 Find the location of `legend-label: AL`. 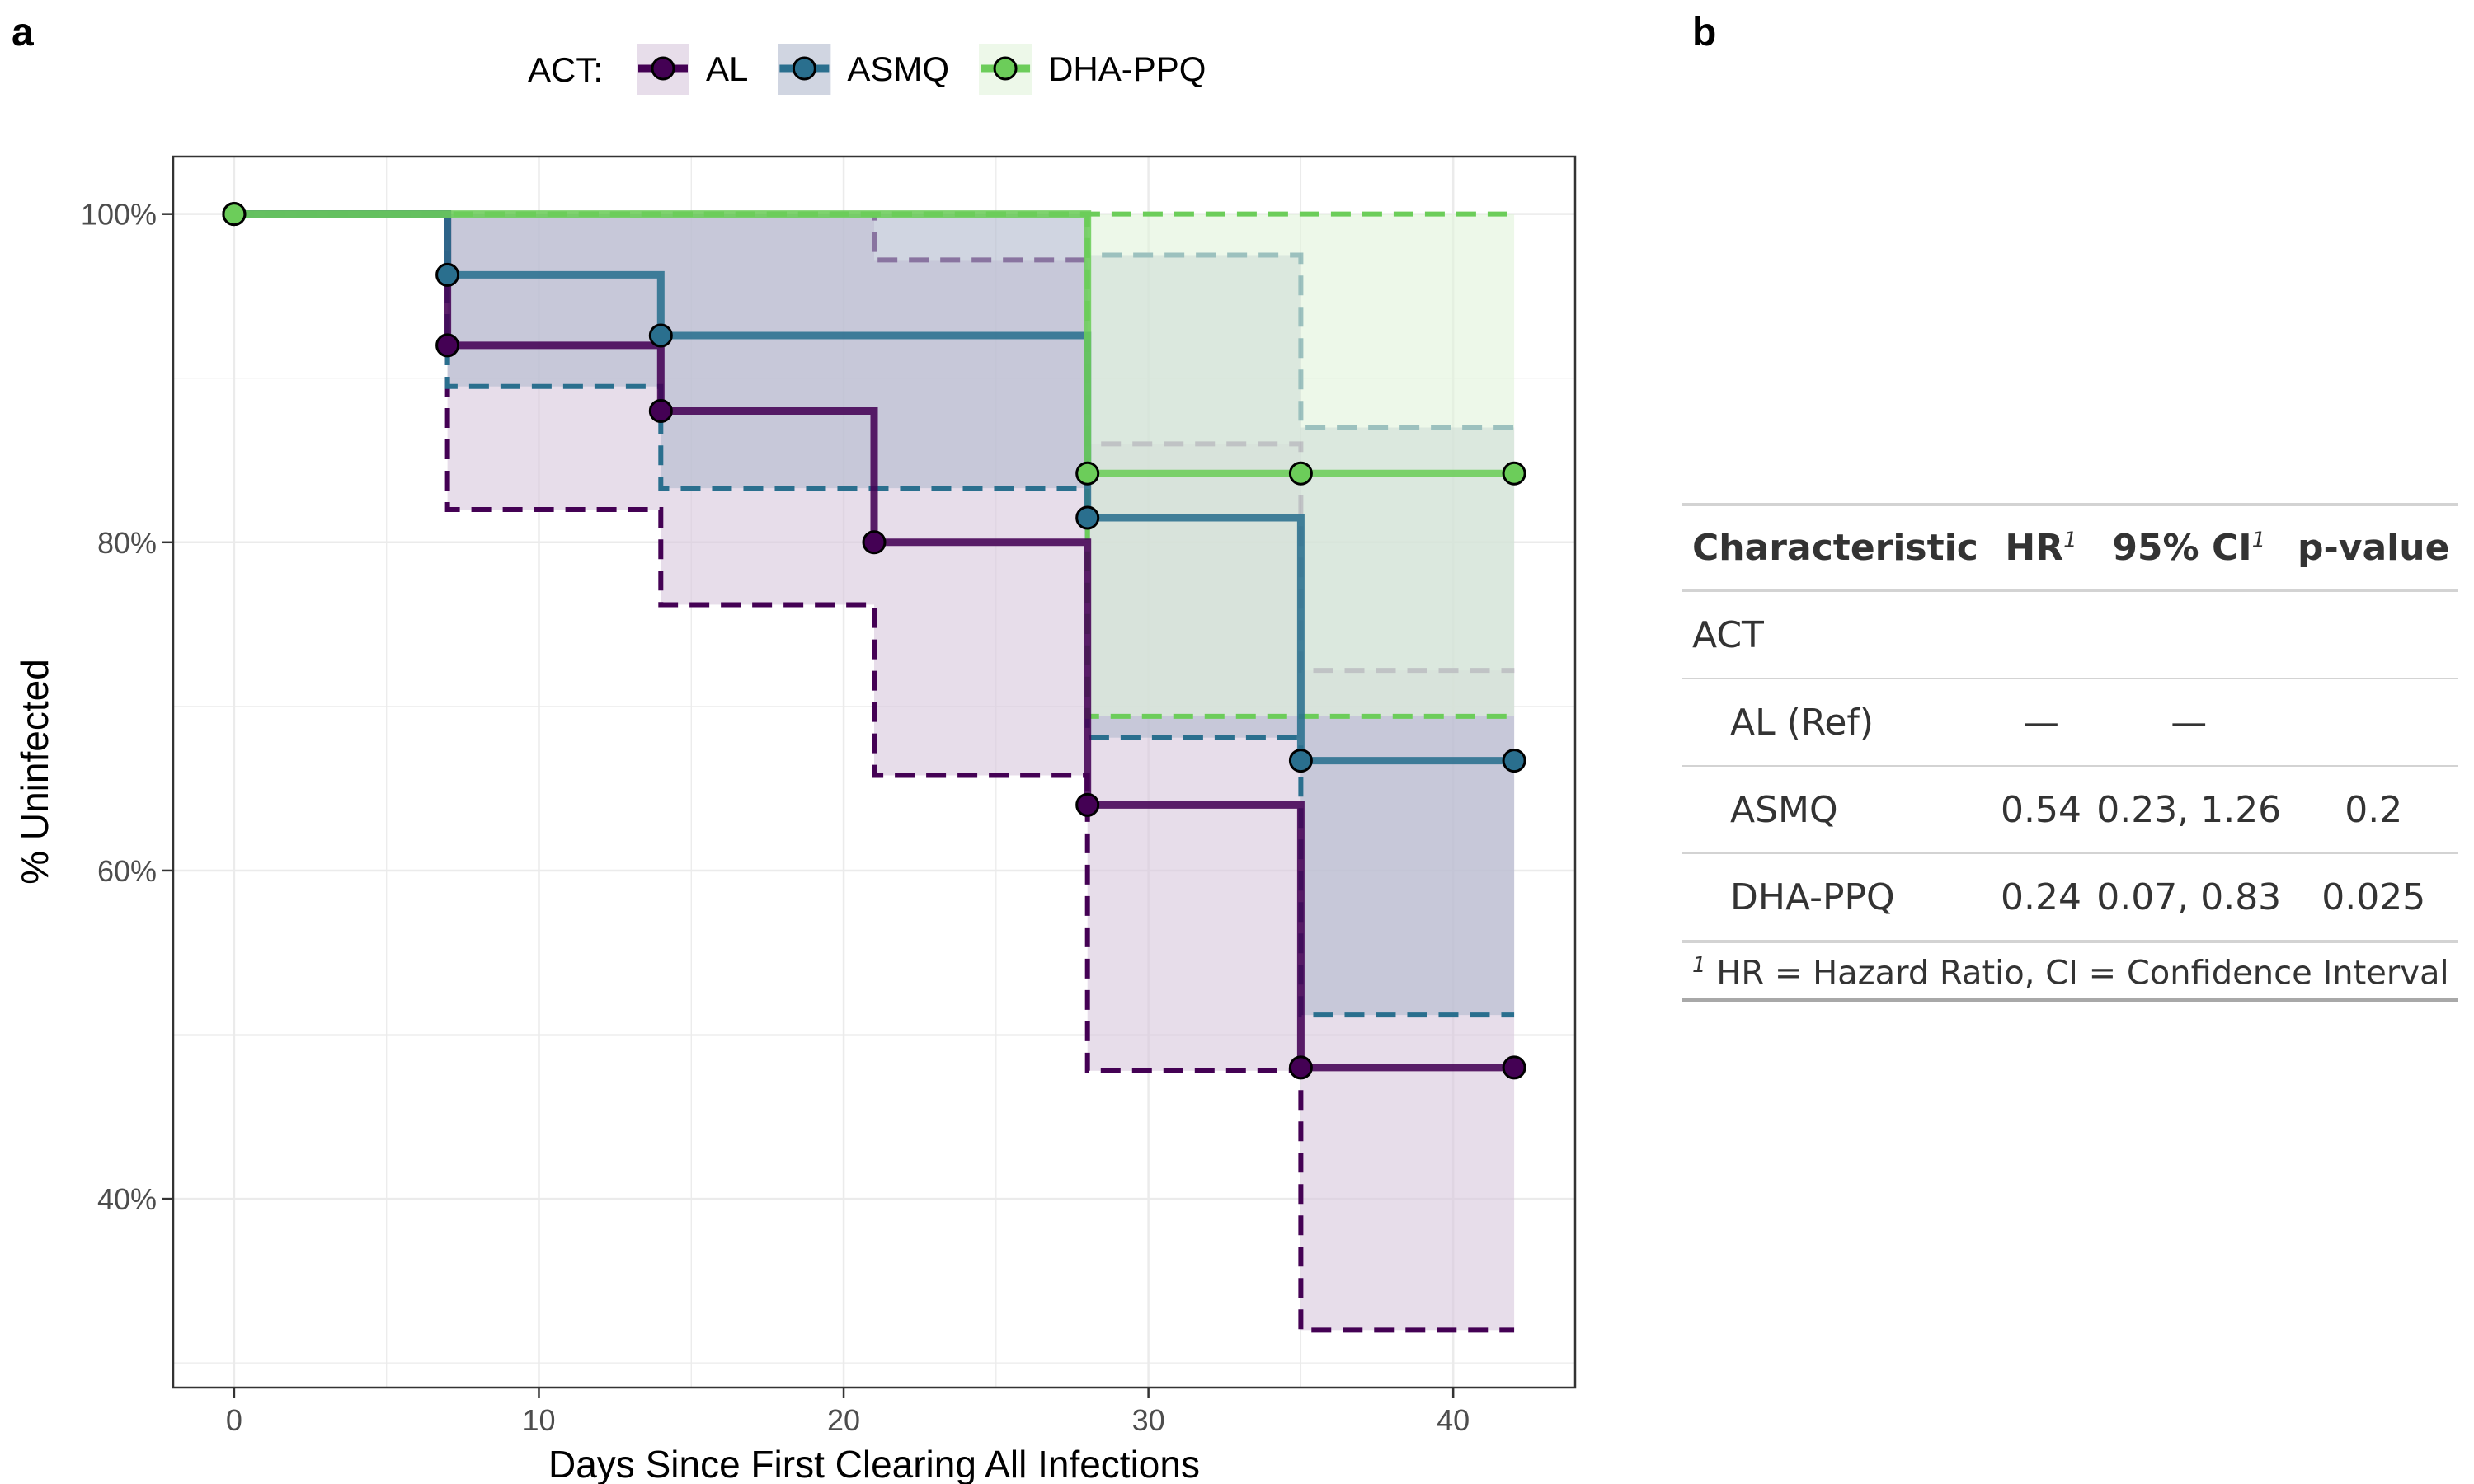

legend-label: AL is located at coordinates (727, 68).